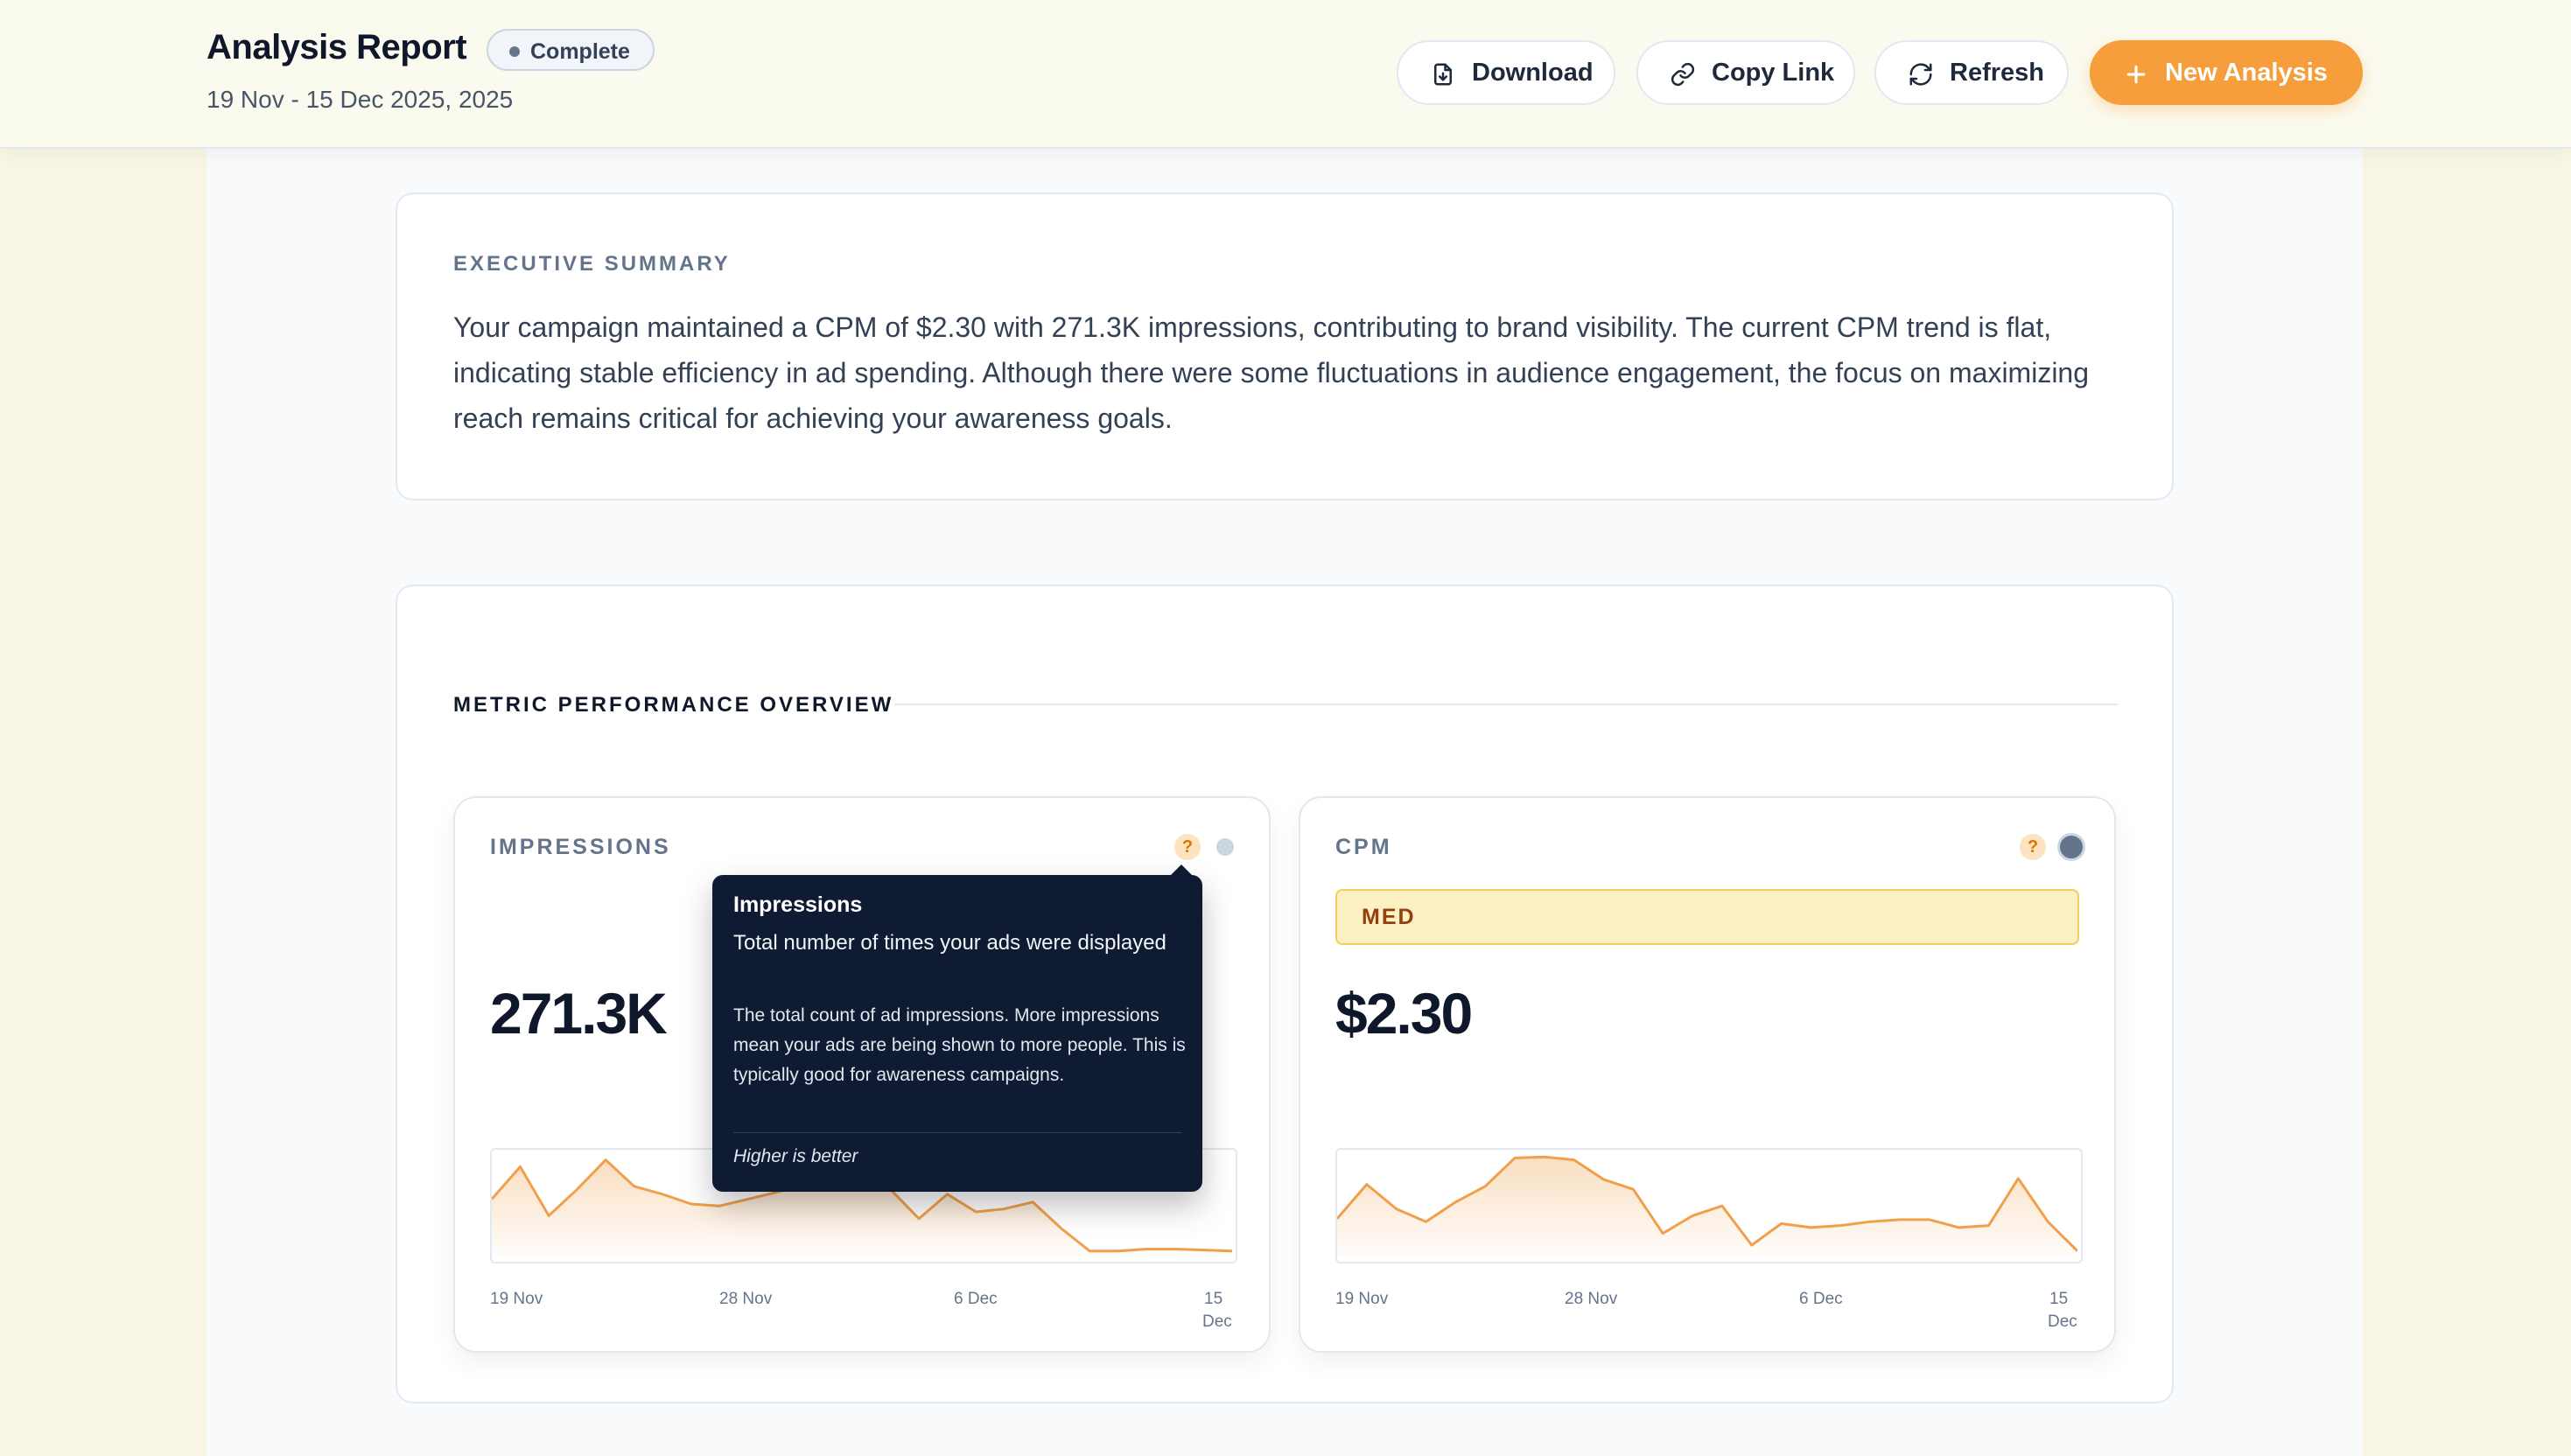 The width and height of the screenshot is (2571, 1456). I want to click on trend-line, so click(1707, 1203).